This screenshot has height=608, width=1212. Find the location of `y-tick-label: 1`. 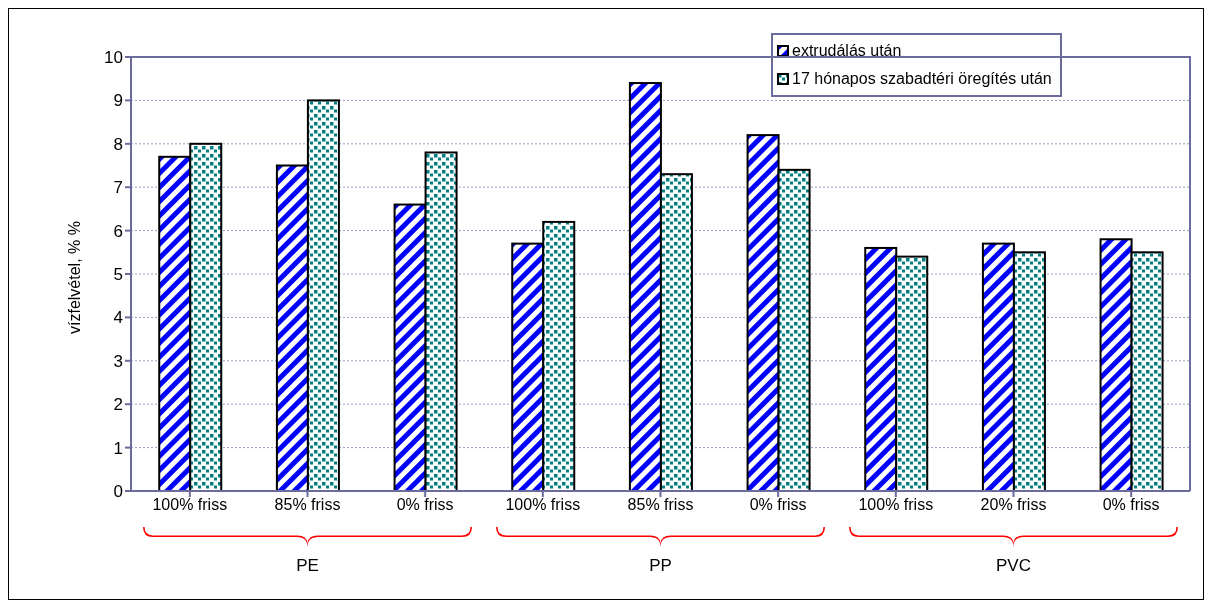

y-tick-label: 1 is located at coordinates (118, 448).